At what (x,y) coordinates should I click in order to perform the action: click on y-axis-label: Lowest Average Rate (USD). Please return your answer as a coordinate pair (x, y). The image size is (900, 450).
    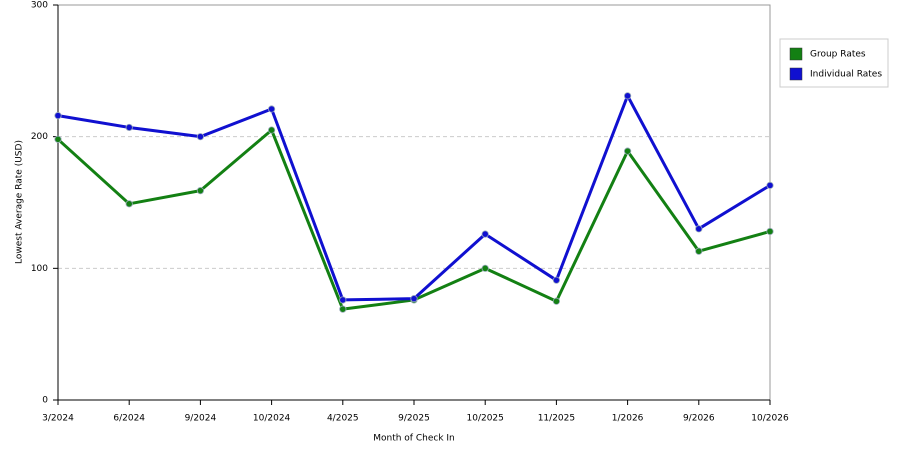
    Looking at the image, I should click on (20, 202).